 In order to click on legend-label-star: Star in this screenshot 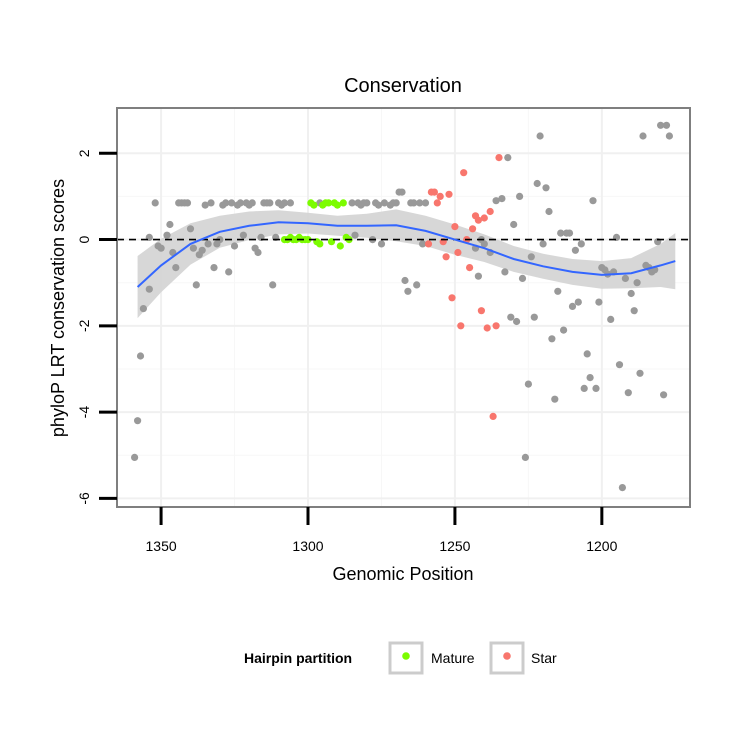, I will do `click(544, 658)`.